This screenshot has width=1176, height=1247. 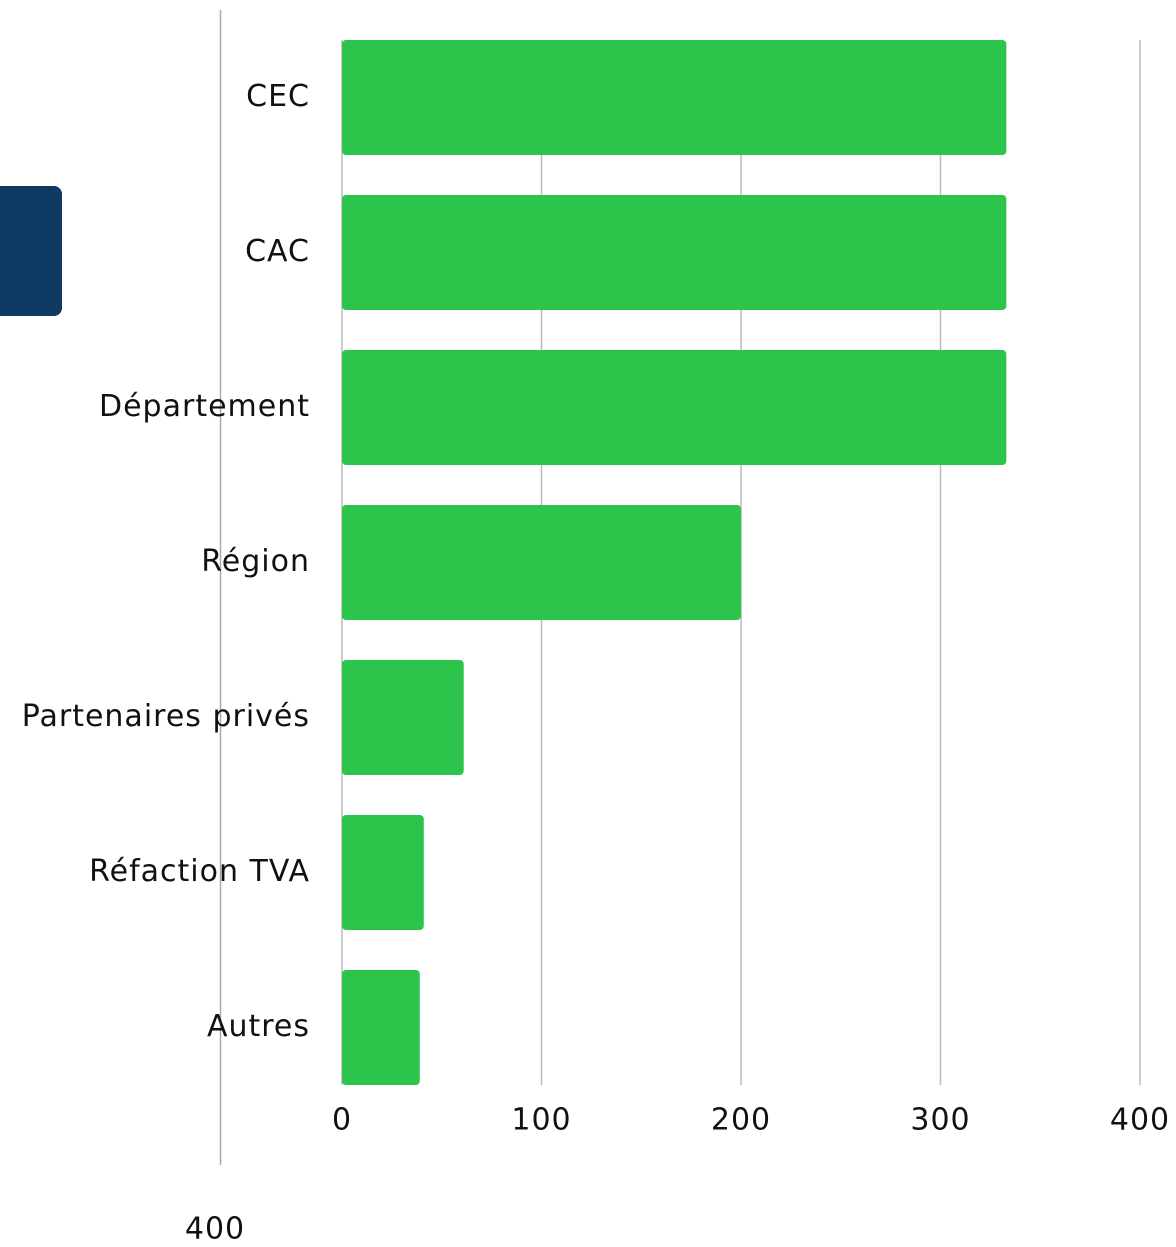 What do you see at coordinates (541, 1120) in the screenshot?
I see `x-tick-label: 100` at bounding box center [541, 1120].